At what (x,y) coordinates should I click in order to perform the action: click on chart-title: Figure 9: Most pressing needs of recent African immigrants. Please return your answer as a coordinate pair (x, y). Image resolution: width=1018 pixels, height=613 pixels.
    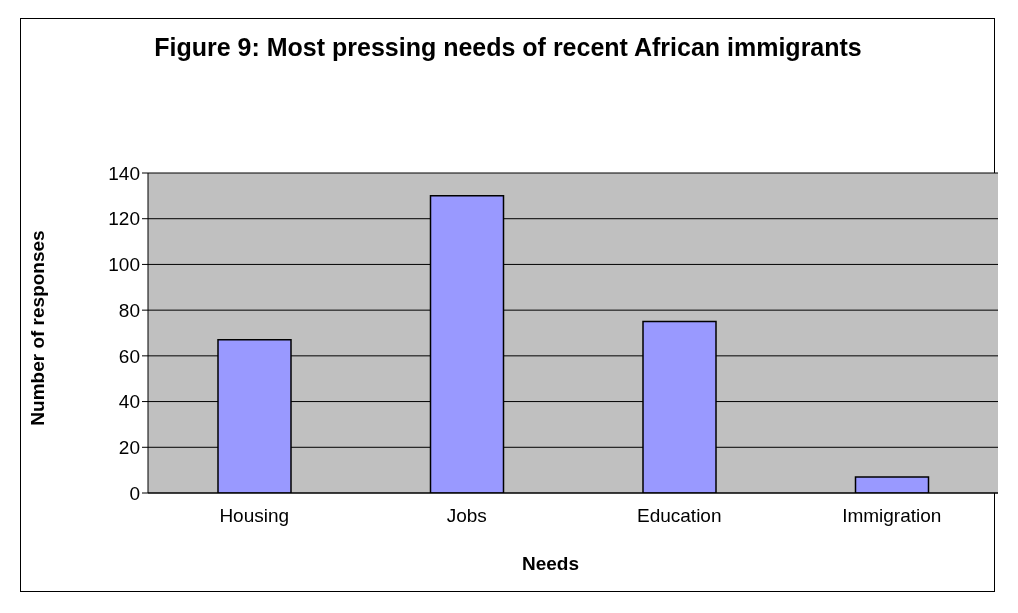
    Looking at the image, I should click on (508, 47).